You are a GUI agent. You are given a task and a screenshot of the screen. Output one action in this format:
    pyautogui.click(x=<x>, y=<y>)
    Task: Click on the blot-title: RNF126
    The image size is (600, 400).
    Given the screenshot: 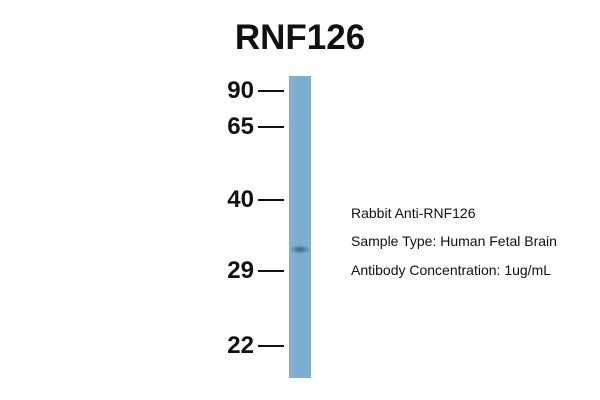 What is the action you would take?
    pyautogui.click(x=300, y=37)
    